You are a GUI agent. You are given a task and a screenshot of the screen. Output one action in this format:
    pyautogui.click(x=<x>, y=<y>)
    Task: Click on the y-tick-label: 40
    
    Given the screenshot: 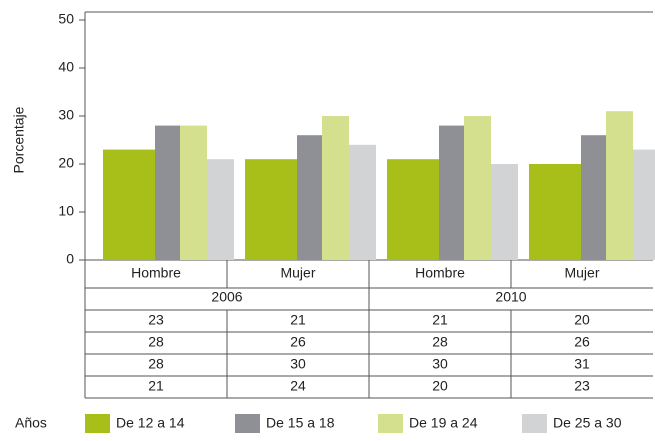 What is the action you would take?
    pyautogui.click(x=66, y=67)
    